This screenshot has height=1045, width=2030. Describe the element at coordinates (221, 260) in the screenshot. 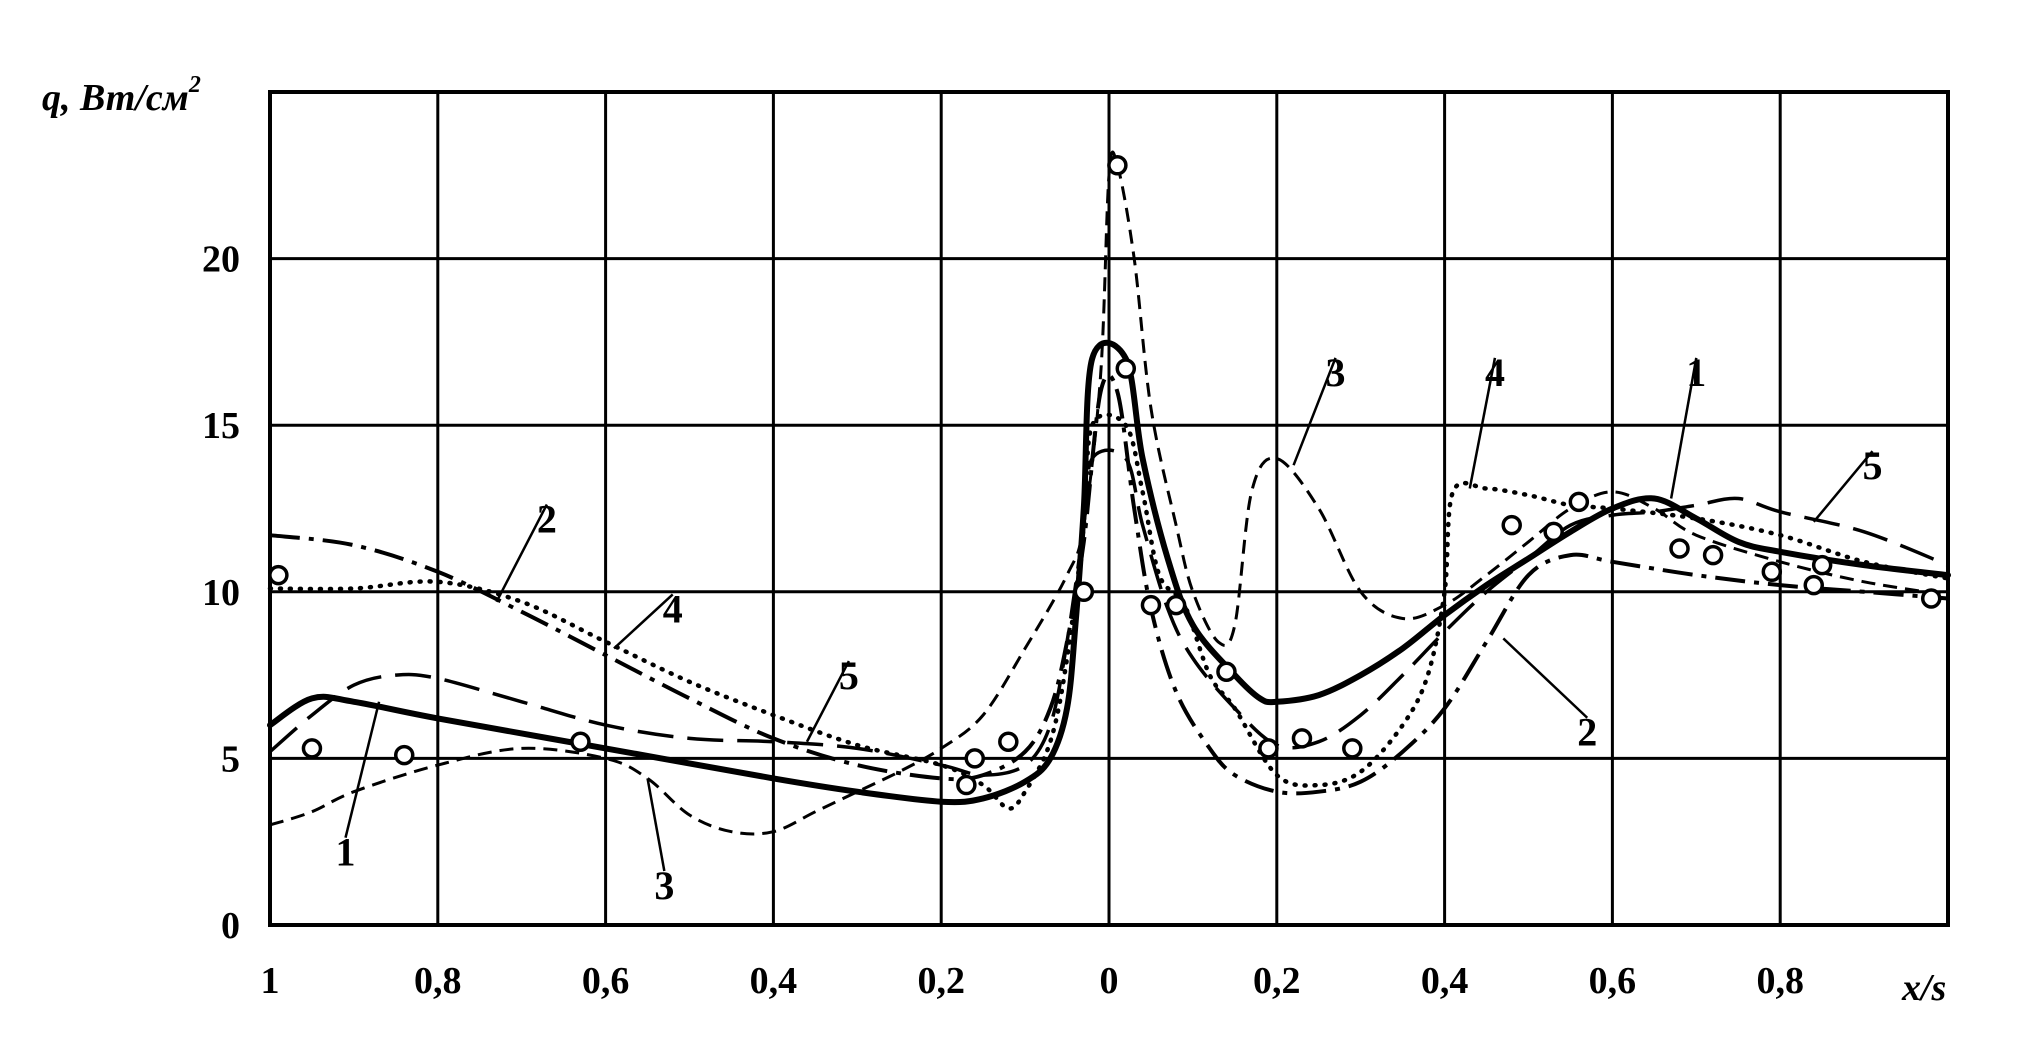

I see `y-tick-label: 20` at that location.